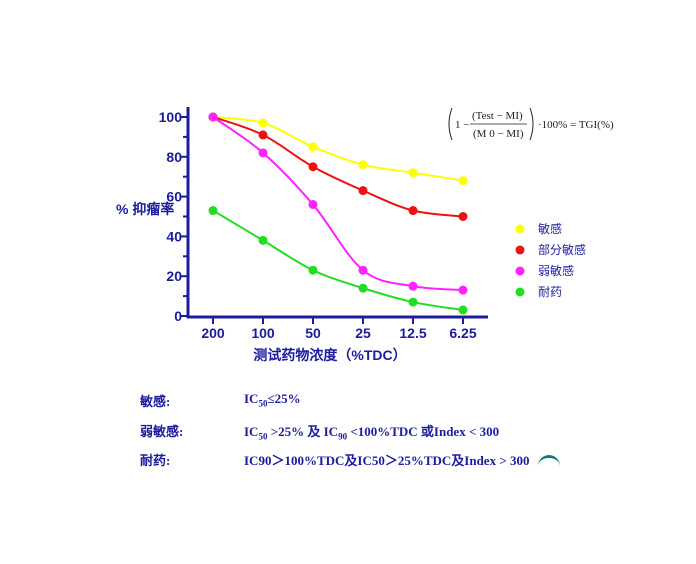 The image size is (696, 564). I want to click on x-axis-title: 测试药物浓度（%TDC）, so click(329, 355).